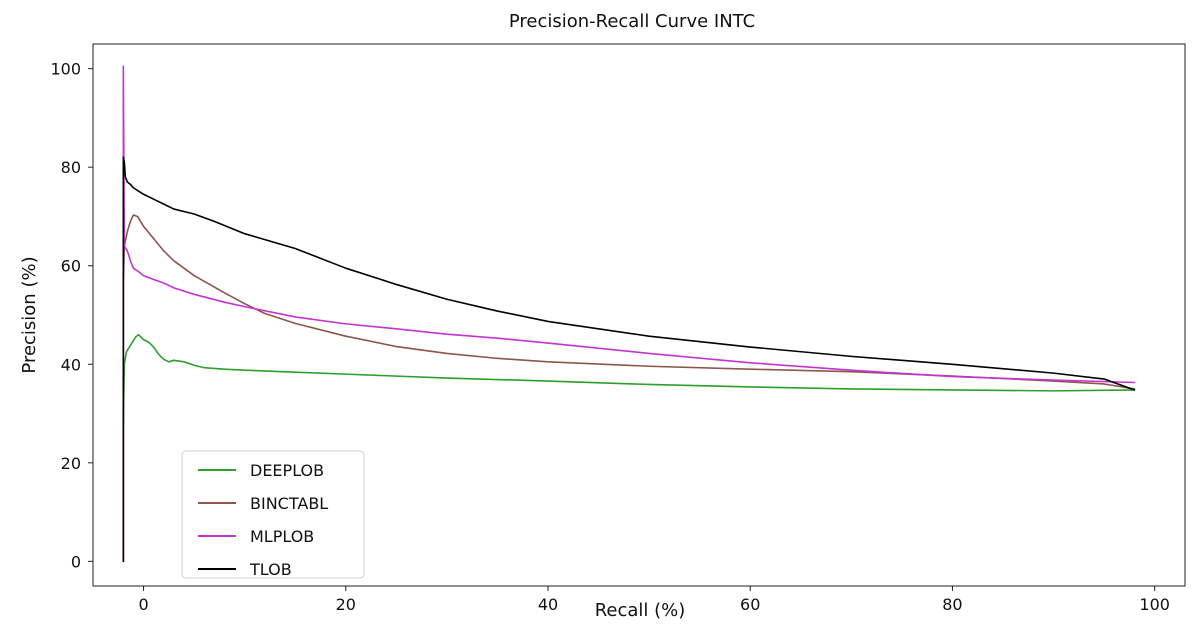 This screenshot has height=630, width=1200. I want to click on x-axis: 0 20 40 60 80 100, so click(654, 600).